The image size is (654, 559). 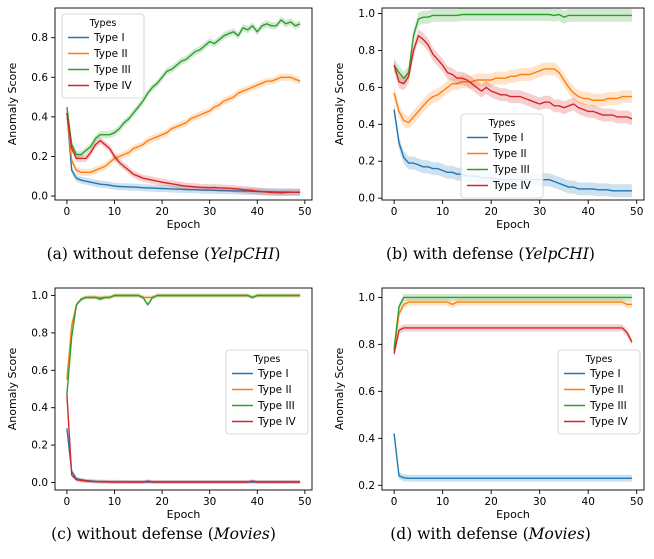 I want to click on caption-c-prefix: (c) without defense (, so click(x=132, y=534).